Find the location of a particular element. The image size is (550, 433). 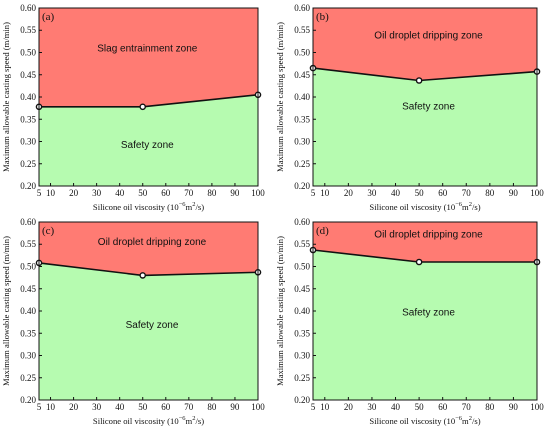

y-tick-label: 0.35 is located at coordinates (28, 119).